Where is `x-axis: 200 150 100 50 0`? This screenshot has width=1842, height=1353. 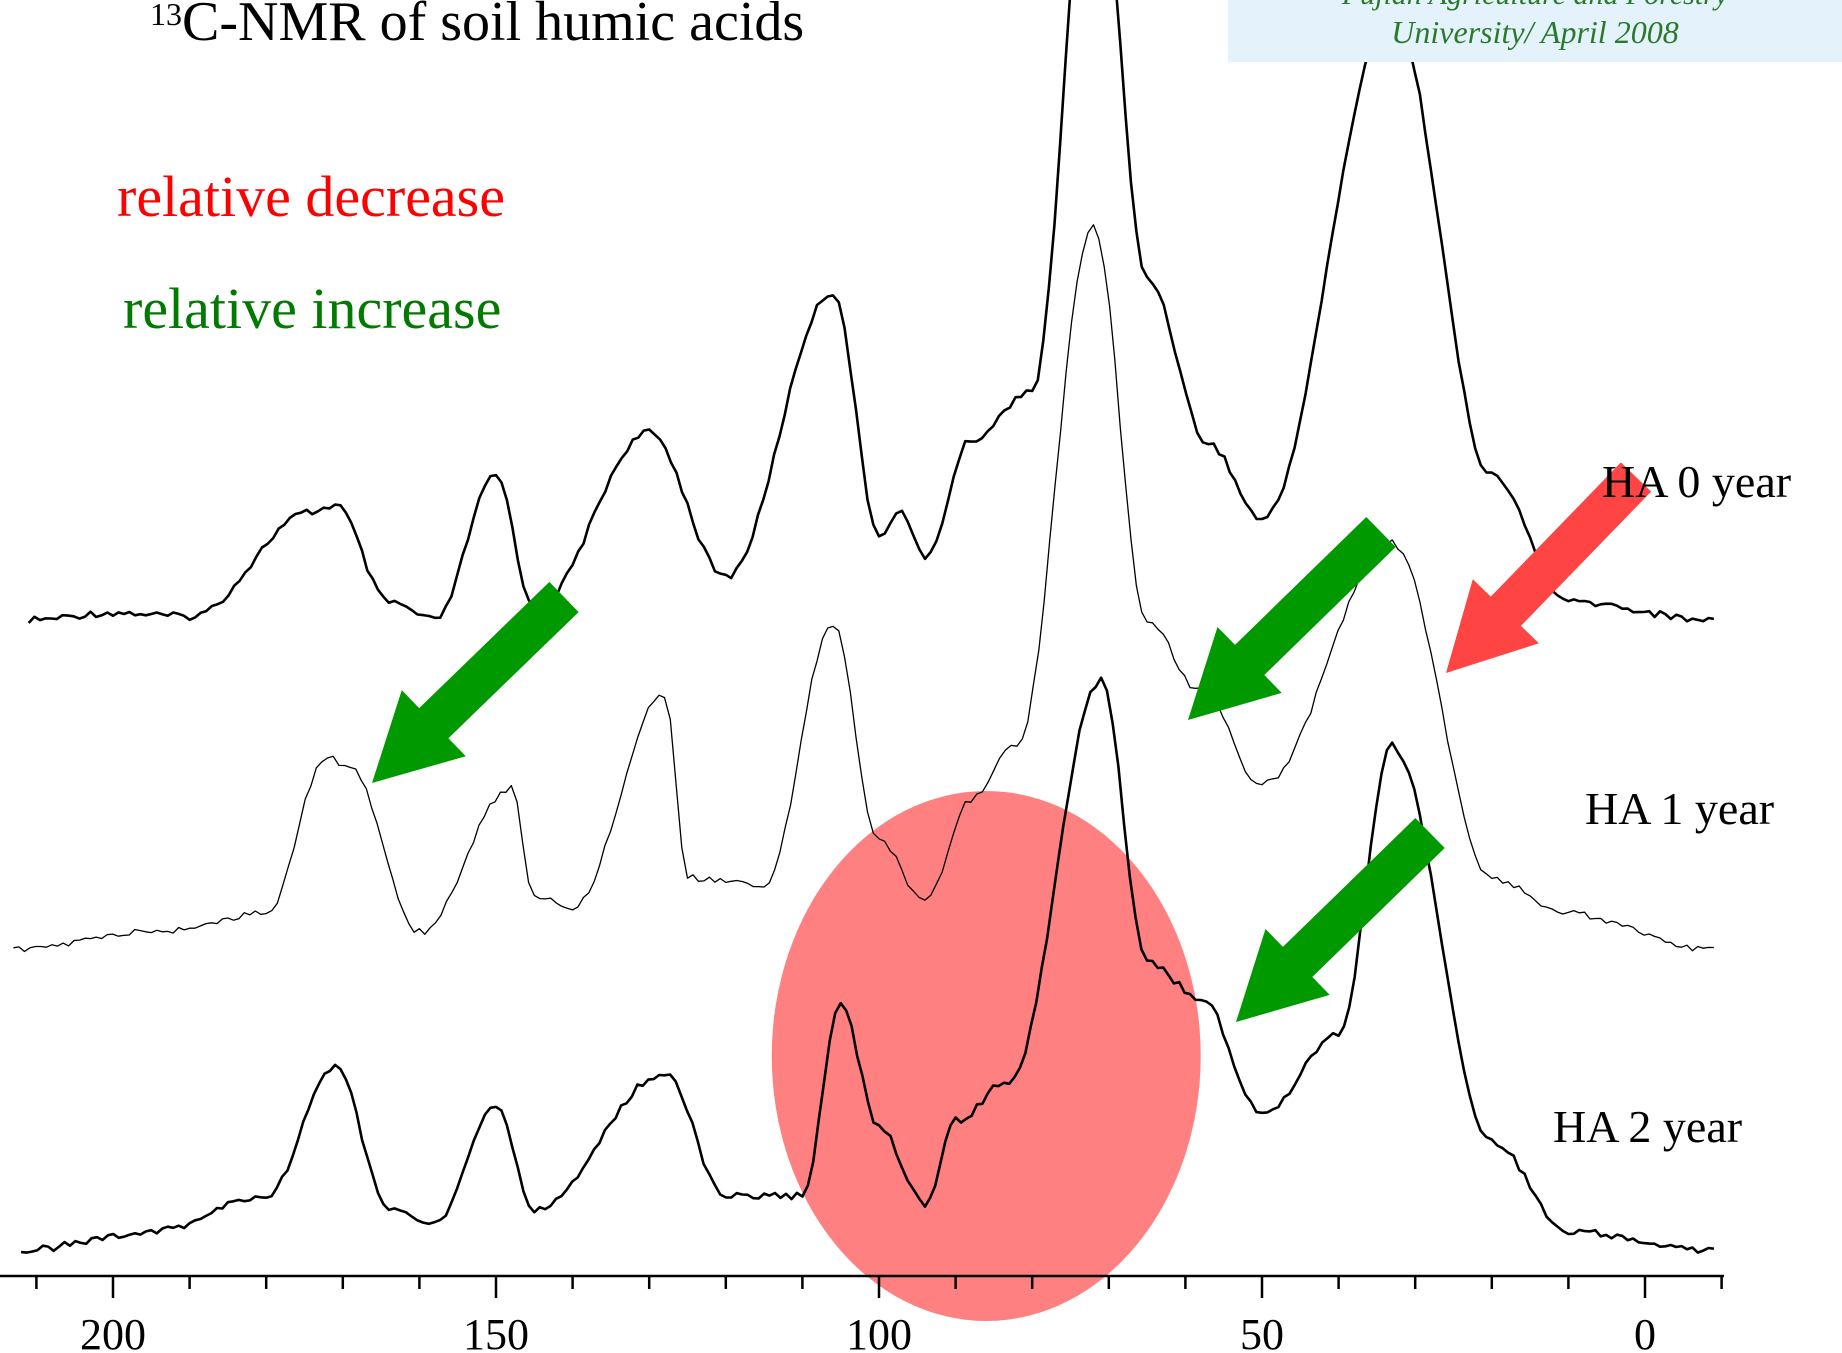
x-axis: 200 150 100 50 0 is located at coordinates (862, 1313).